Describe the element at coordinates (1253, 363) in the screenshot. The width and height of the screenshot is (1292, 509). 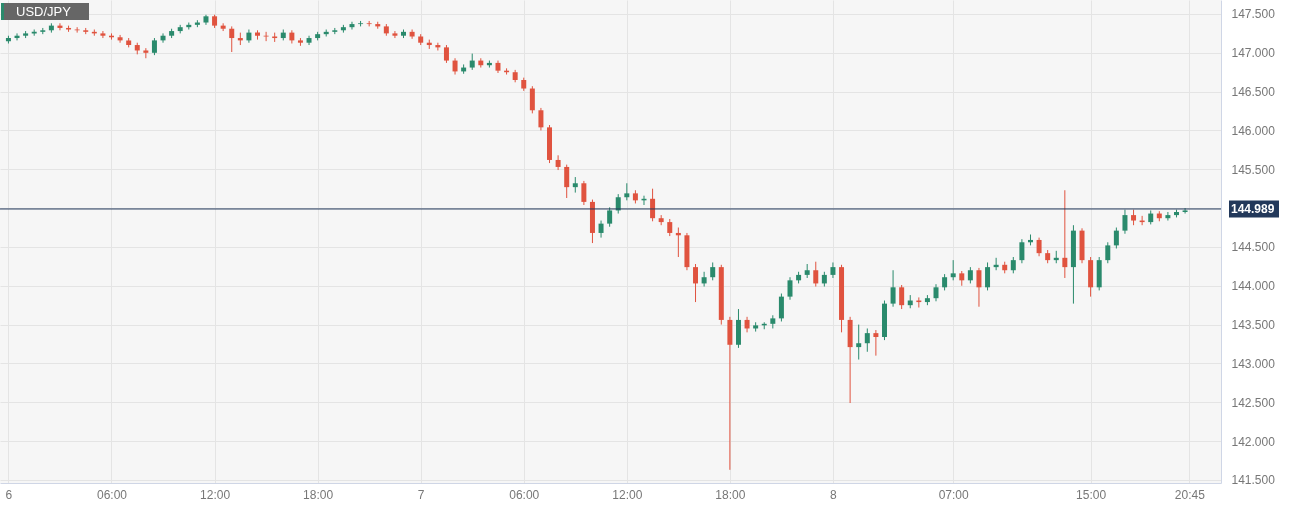
I see `y-tick-label: 143.000` at that location.